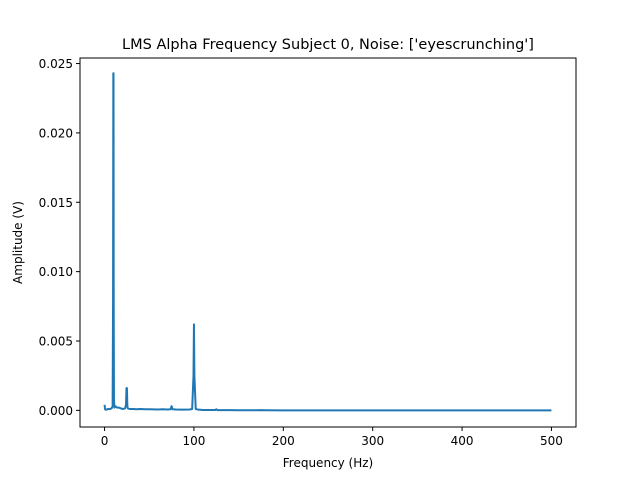 The width and height of the screenshot is (640, 480). What do you see at coordinates (56, 203) in the screenshot?
I see `y-tick-label: 0.015` at bounding box center [56, 203].